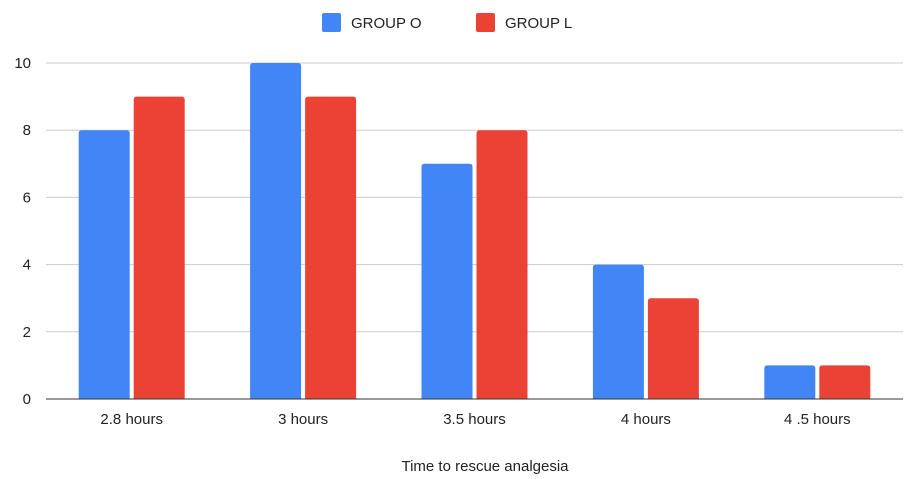 This screenshot has width=917, height=479. What do you see at coordinates (303, 419) in the screenshot?
I see `x-tick-label: 3 hours` at bounding box center [303, 419].